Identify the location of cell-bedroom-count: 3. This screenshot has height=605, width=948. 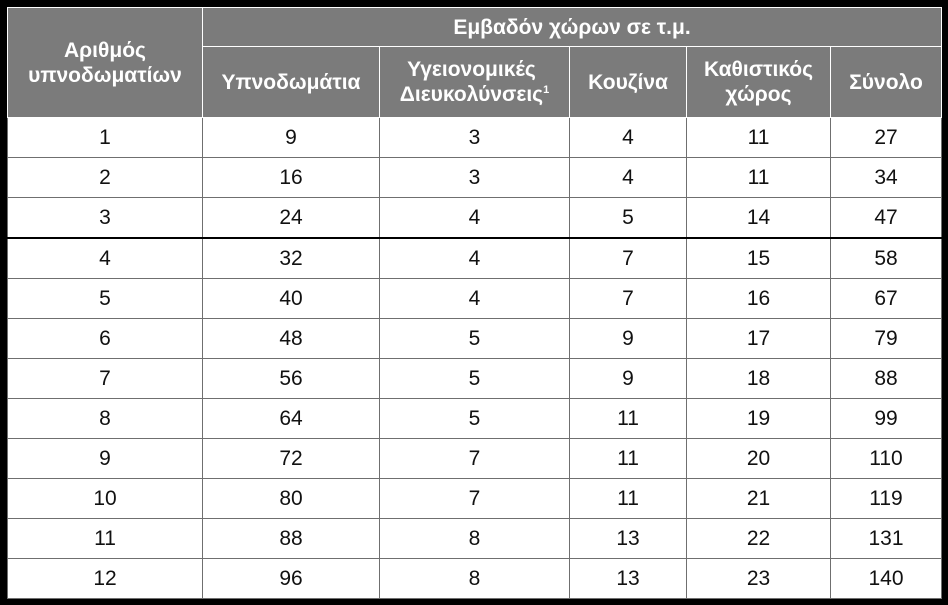
(105, 218).